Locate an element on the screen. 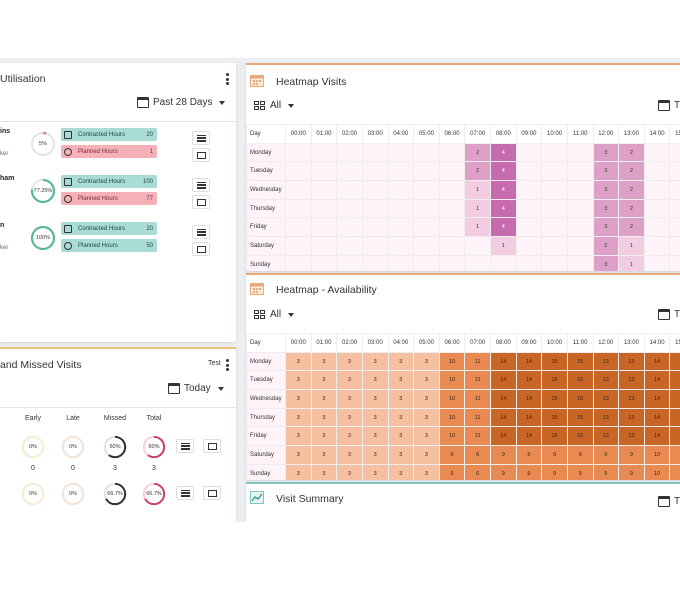  column-header: Late is located at coordinates (73, 418).